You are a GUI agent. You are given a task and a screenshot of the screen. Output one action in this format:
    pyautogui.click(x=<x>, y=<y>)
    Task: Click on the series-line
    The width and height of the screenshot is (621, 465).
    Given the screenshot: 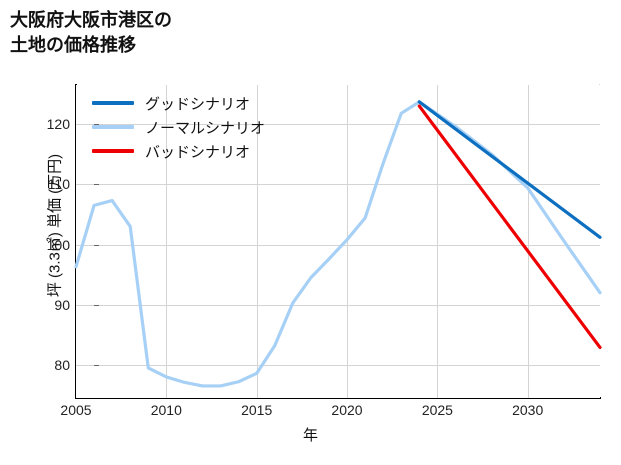 What is the action you would take?
    pyautogui.click(x=509, y=169)
    